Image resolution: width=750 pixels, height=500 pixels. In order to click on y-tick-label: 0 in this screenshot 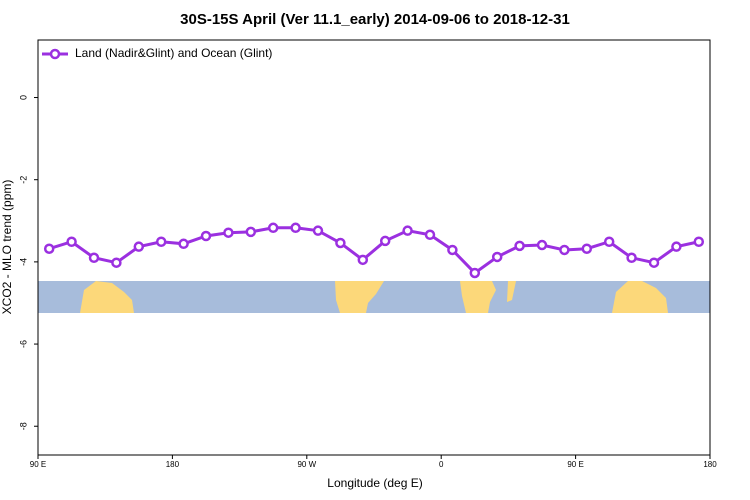, I will do `click(23, 97)`.